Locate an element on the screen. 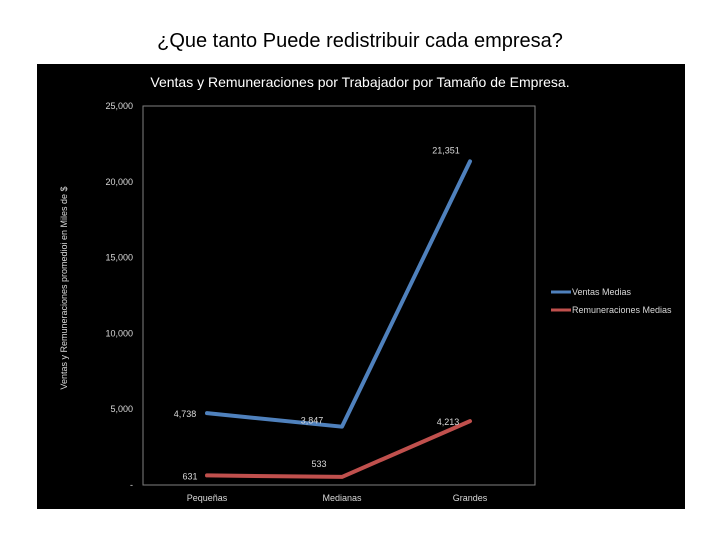 The width and height of the screenshot is (720, 540). y-tick-label: 25,000 is located at coordinates (119, 106).